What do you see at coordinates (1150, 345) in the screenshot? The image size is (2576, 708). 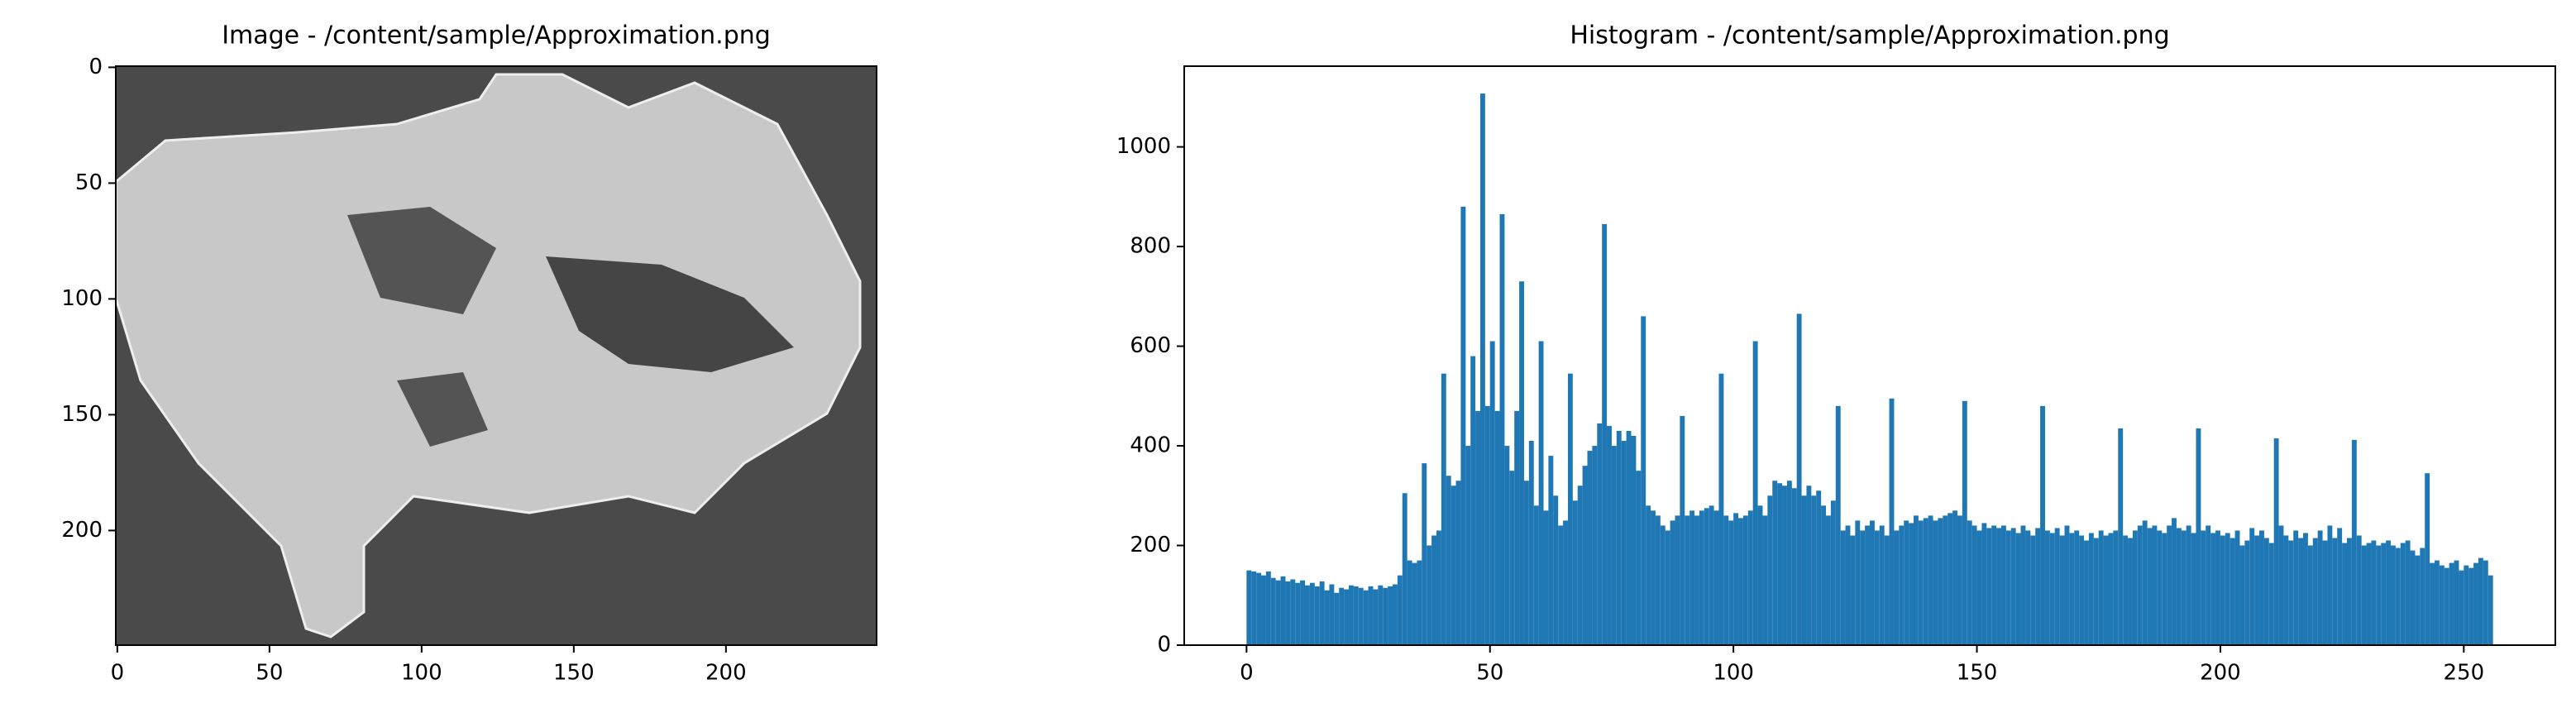 I see `y-tick-label: 600` at bounding box center [1150, 345].